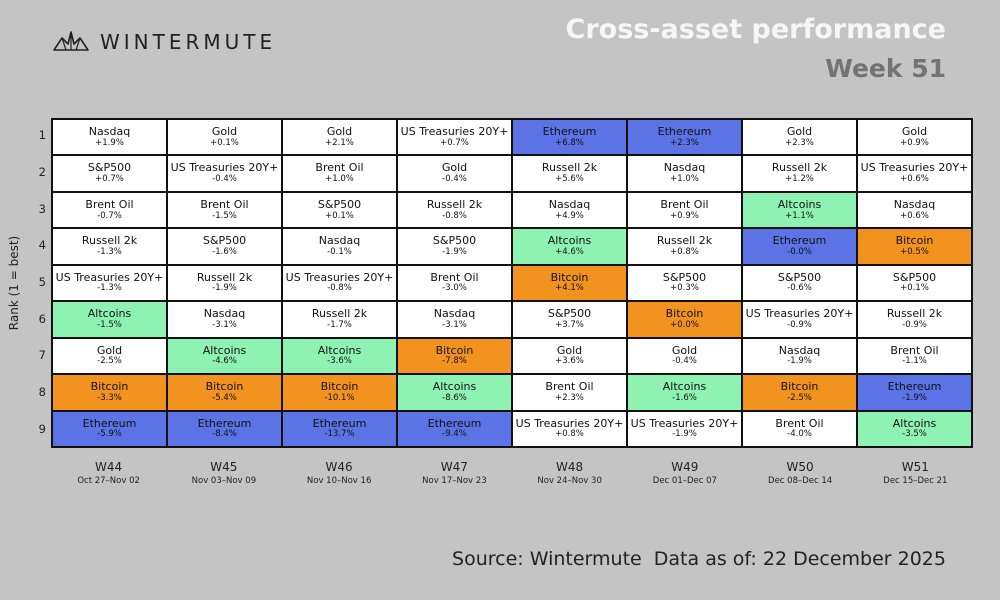 Image resolution: width=1000 pixels, height=600 pixels. I want to click on week-tick-label: W45 Nov 03–Nov 09, so click(223, 473).